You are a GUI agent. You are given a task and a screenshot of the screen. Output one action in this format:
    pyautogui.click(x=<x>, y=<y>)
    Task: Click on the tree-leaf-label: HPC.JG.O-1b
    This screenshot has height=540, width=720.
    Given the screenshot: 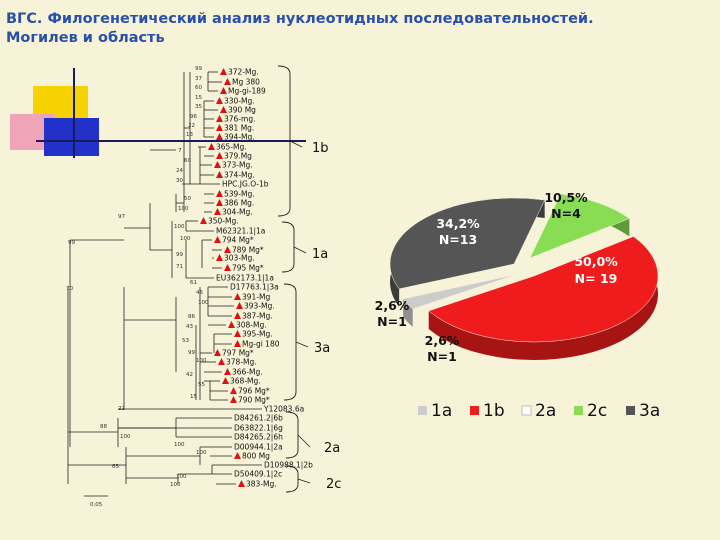 What is the action you would take?
    pyautogui.click(x=245, y=184)
    